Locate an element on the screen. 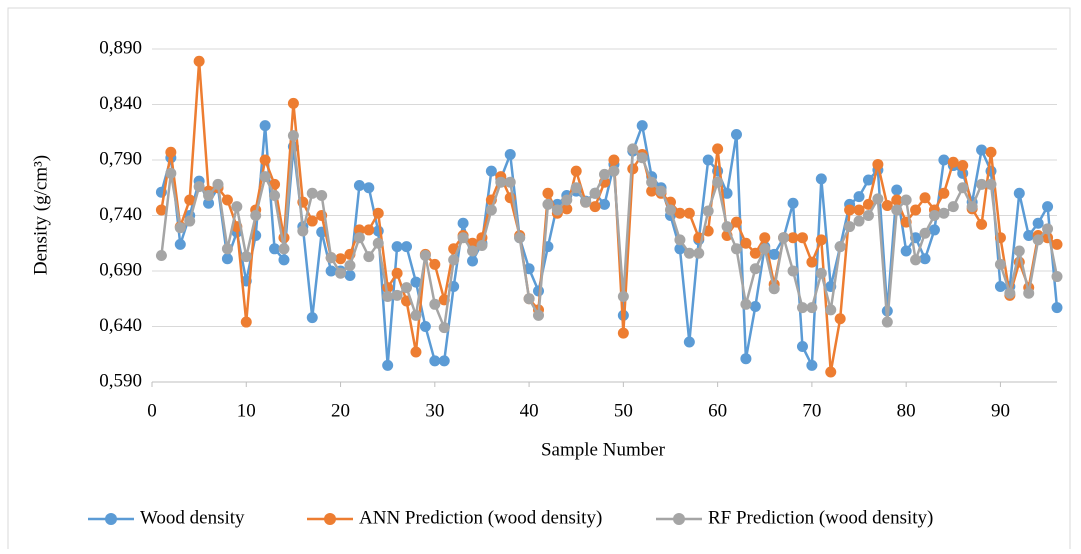 The image size is (1081, 554). x-tick-label: 20 is located at coordinates (340, 410).